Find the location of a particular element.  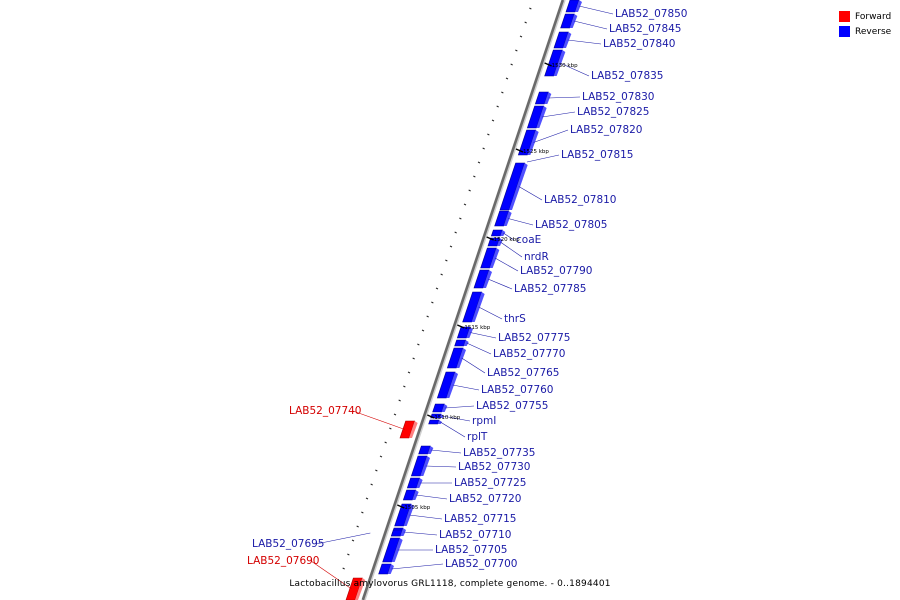

scale-tick-label: 1505 kbp is located at coordinates (417, 508).